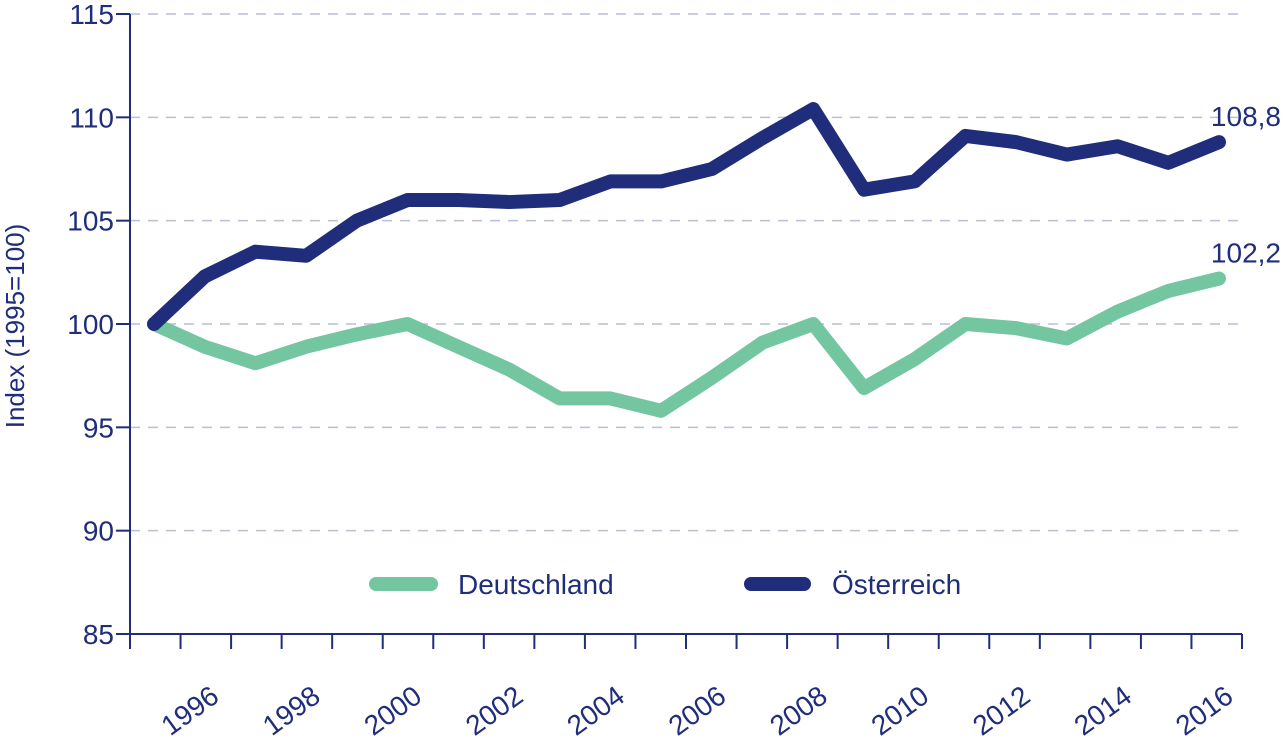  Describe the element at coordinates (98, 634) in the screenshot. I see `y-tick-label: 85` at that location.